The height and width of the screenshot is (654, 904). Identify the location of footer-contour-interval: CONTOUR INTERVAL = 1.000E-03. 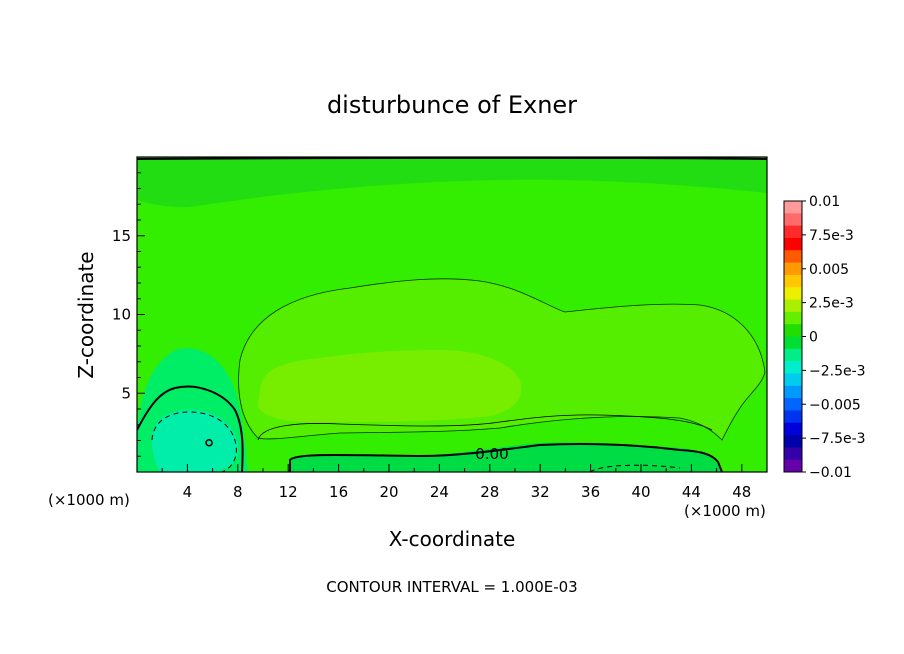
(451, 587).